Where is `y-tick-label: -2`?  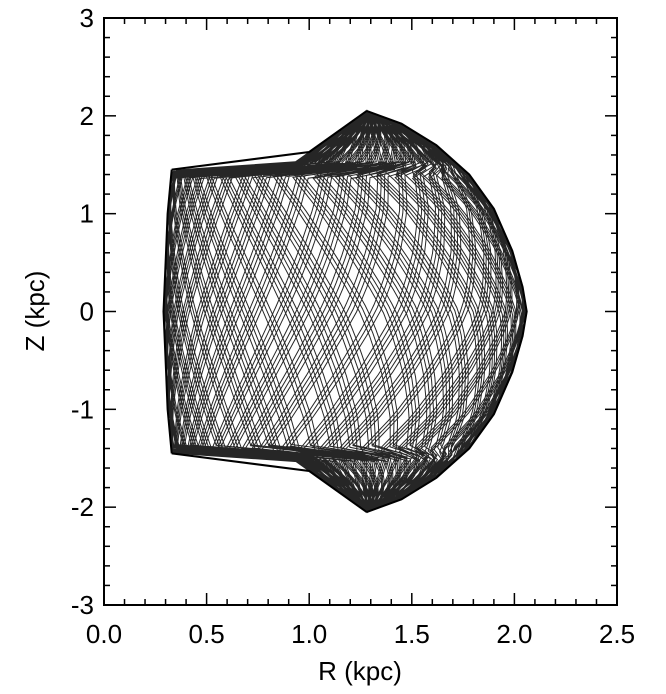
y-tick-label: -2 is located at coordinates (82, 507).